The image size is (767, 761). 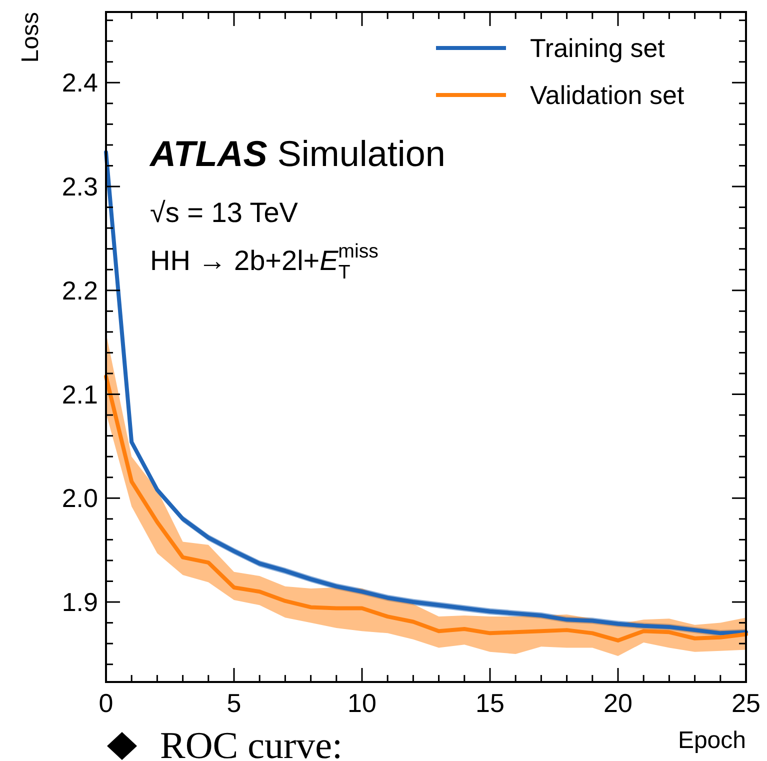 I want to click on legend-label: Training set, so click(x=598, y=48).